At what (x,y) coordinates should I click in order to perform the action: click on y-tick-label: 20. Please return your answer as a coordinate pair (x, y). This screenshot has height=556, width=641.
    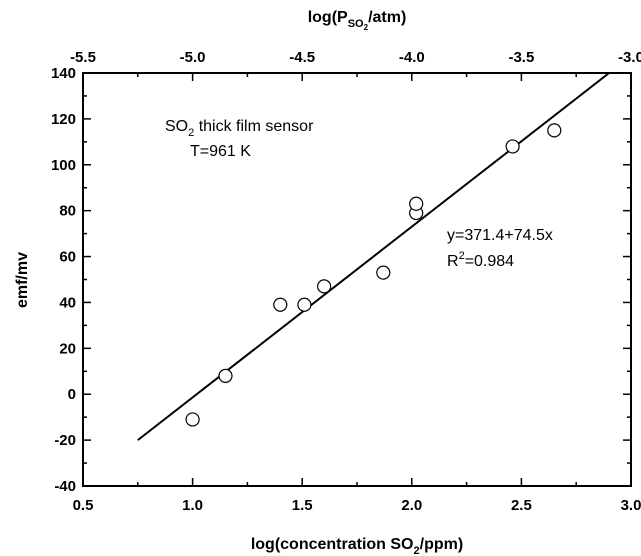
    Looking at the image, I should click on (67, 348).